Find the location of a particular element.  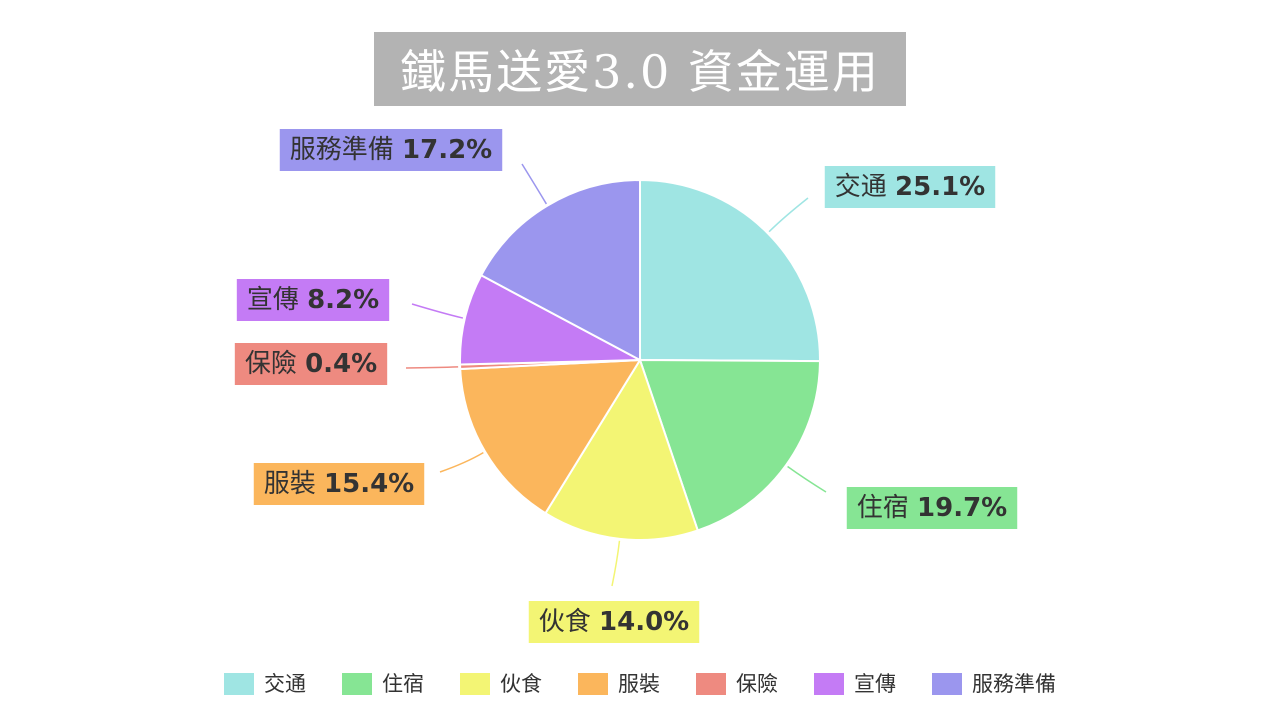

legend-label-4: 服裝 is located at coordinates (639, 684).